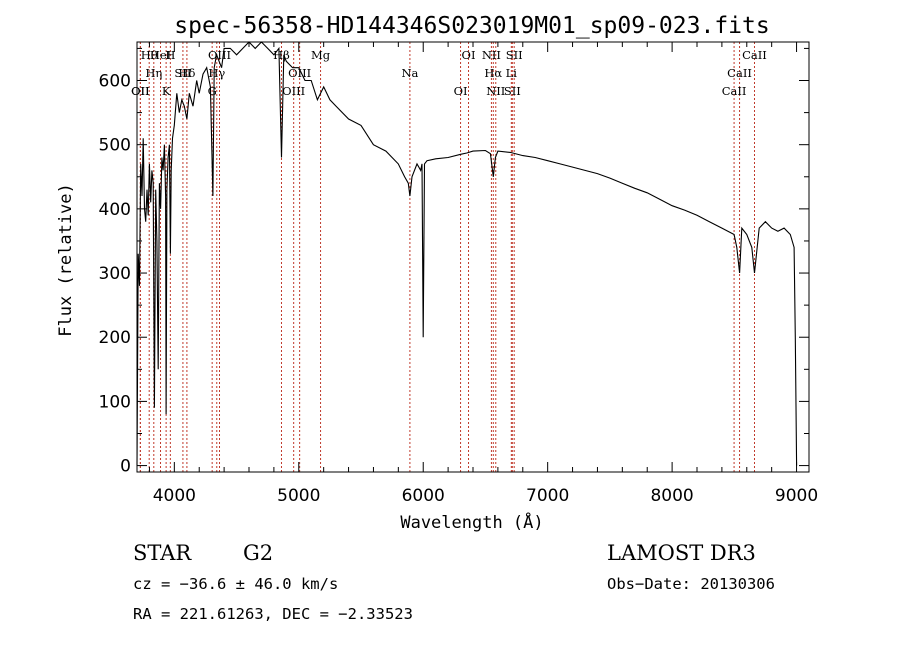 The width and height of the screenshot is (900, 649). What do you see at coordinates (216, 73) in the screenshot?
I see `line-label: Hγ` at bounding box center [216, 73].